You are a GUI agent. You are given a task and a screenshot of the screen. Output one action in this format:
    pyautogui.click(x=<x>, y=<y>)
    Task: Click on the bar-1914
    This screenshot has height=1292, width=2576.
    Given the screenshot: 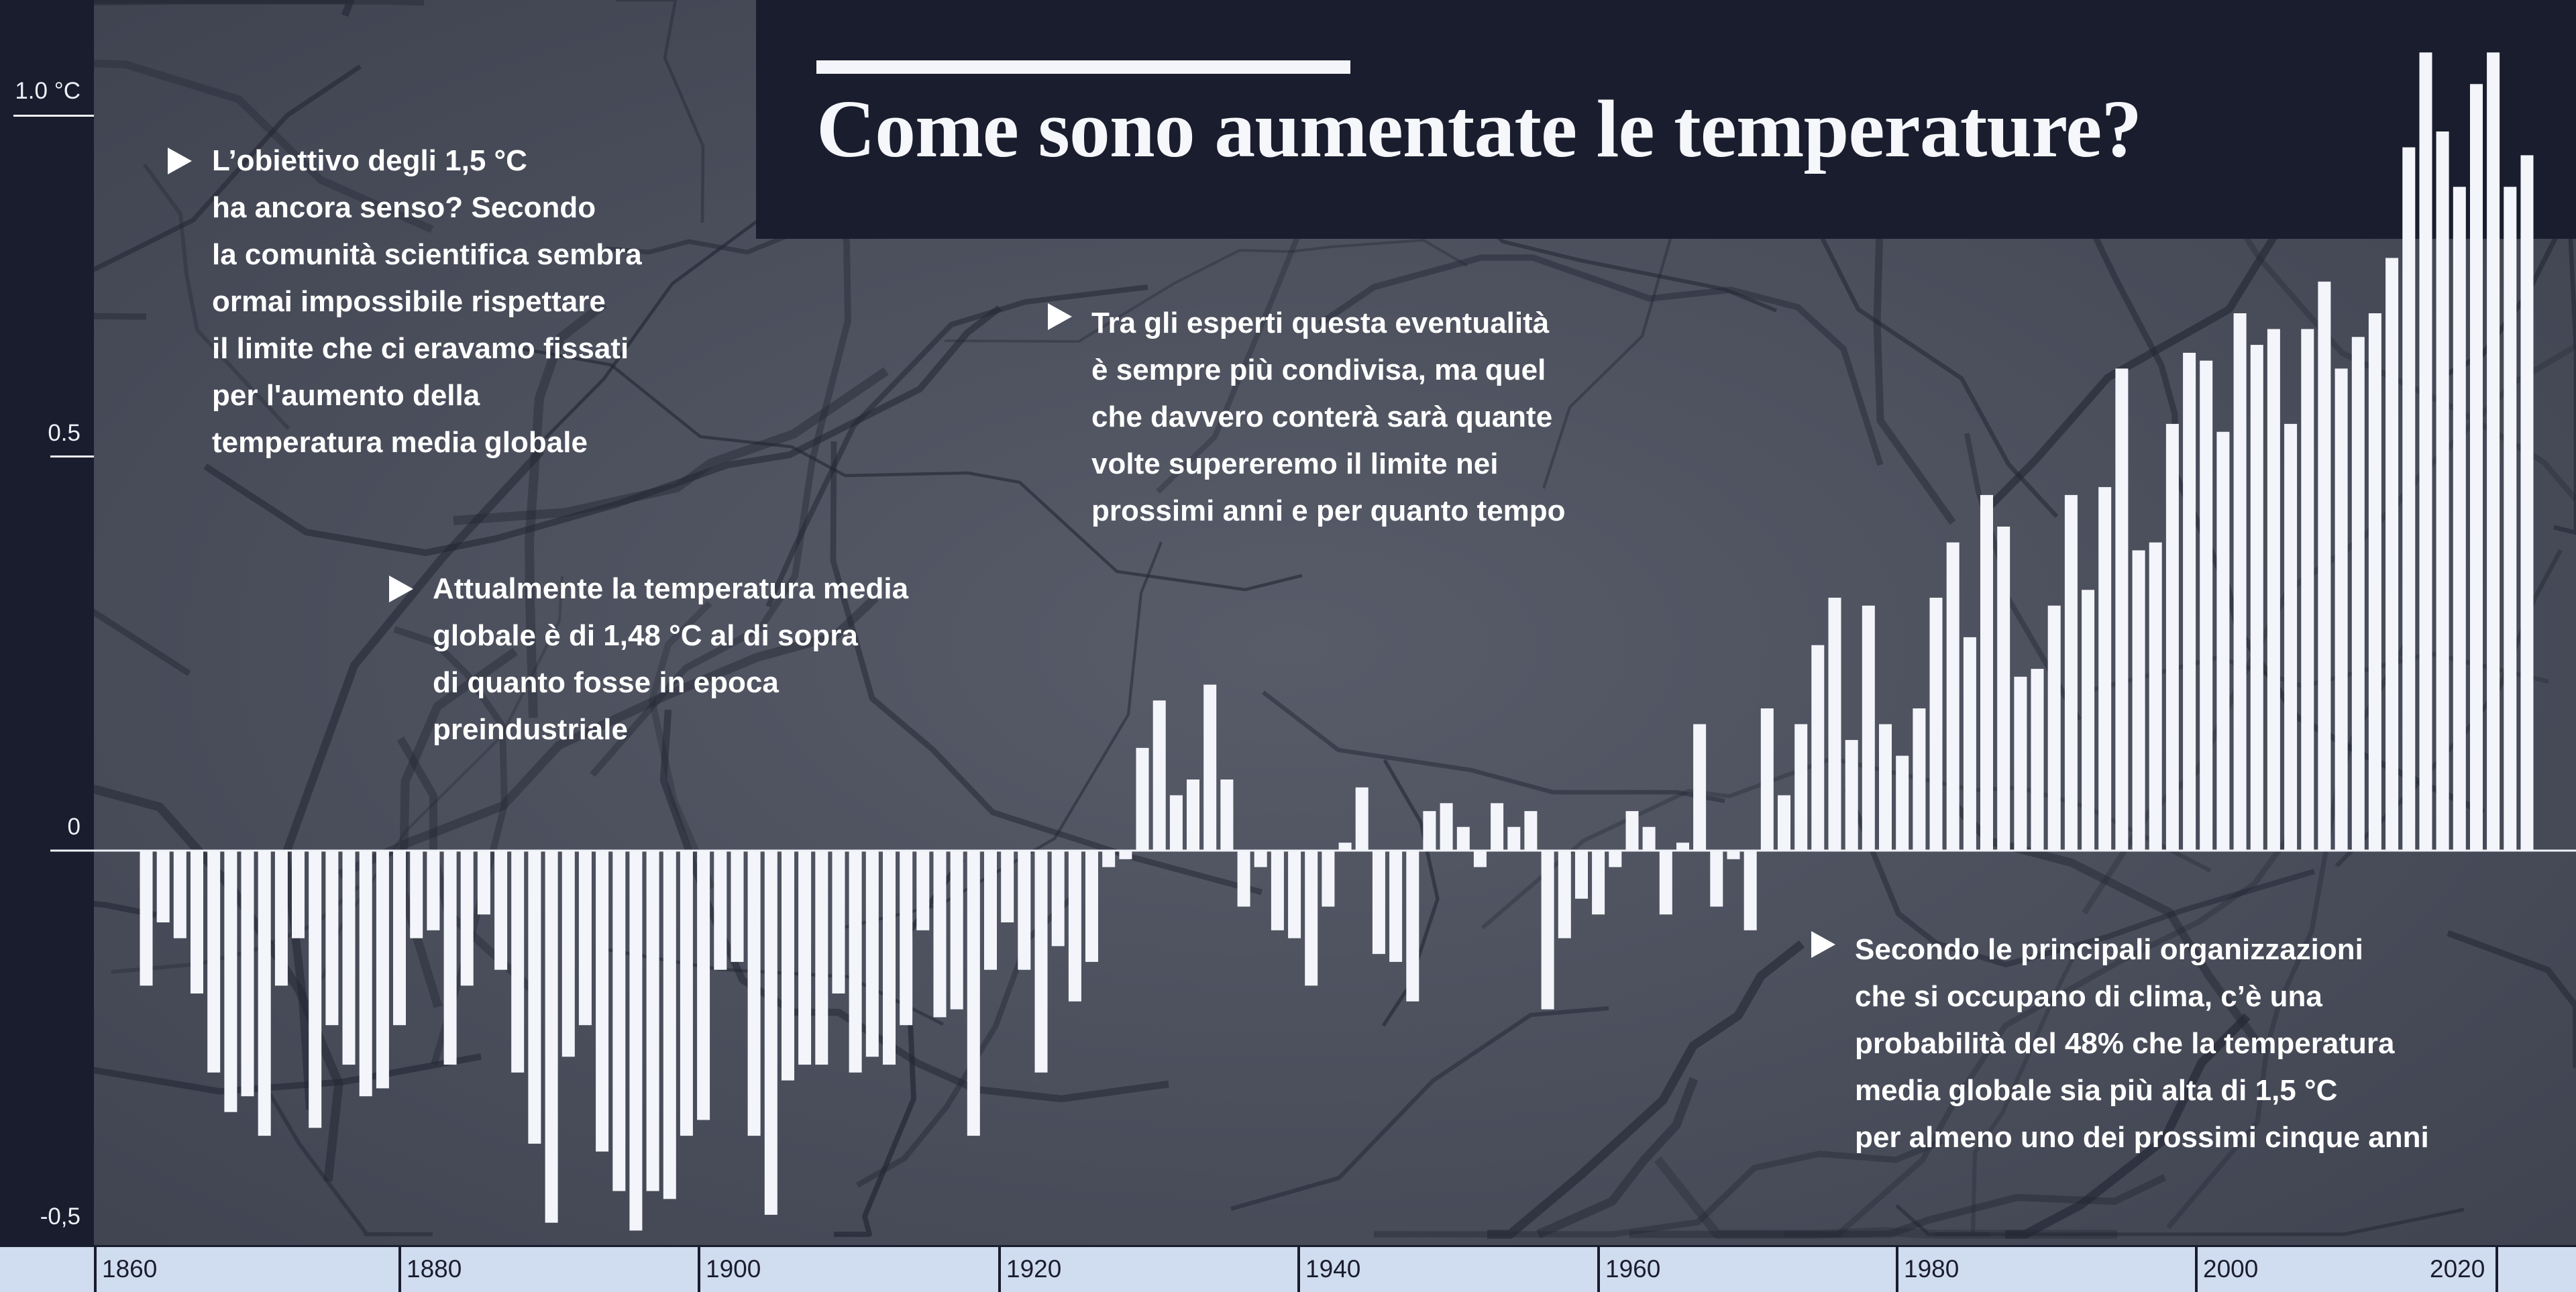 What is the action you would take?
    pyautogui.click(x=703, y=985)
    